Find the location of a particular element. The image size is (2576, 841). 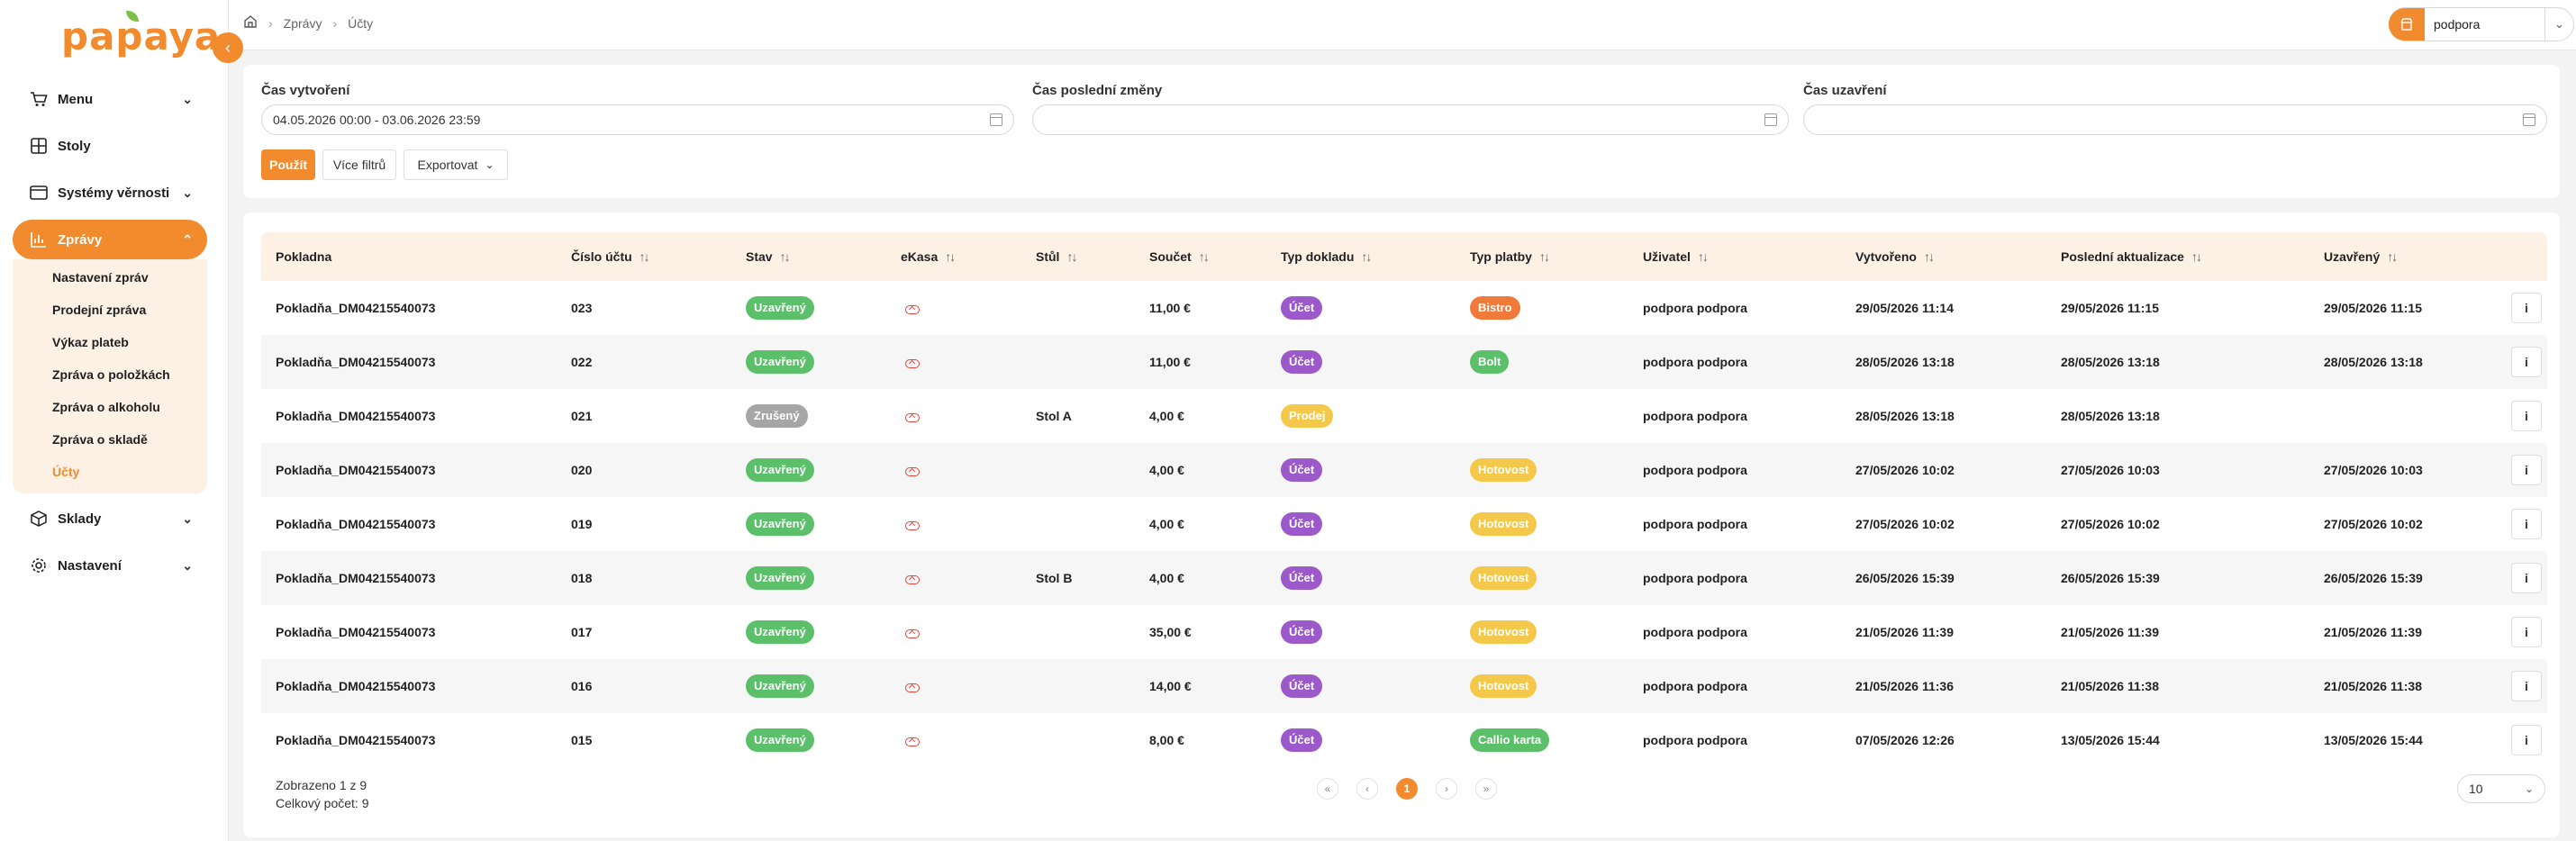

col-user-header: Uživatel ↑↓ is located at coordinates (1676, 256).